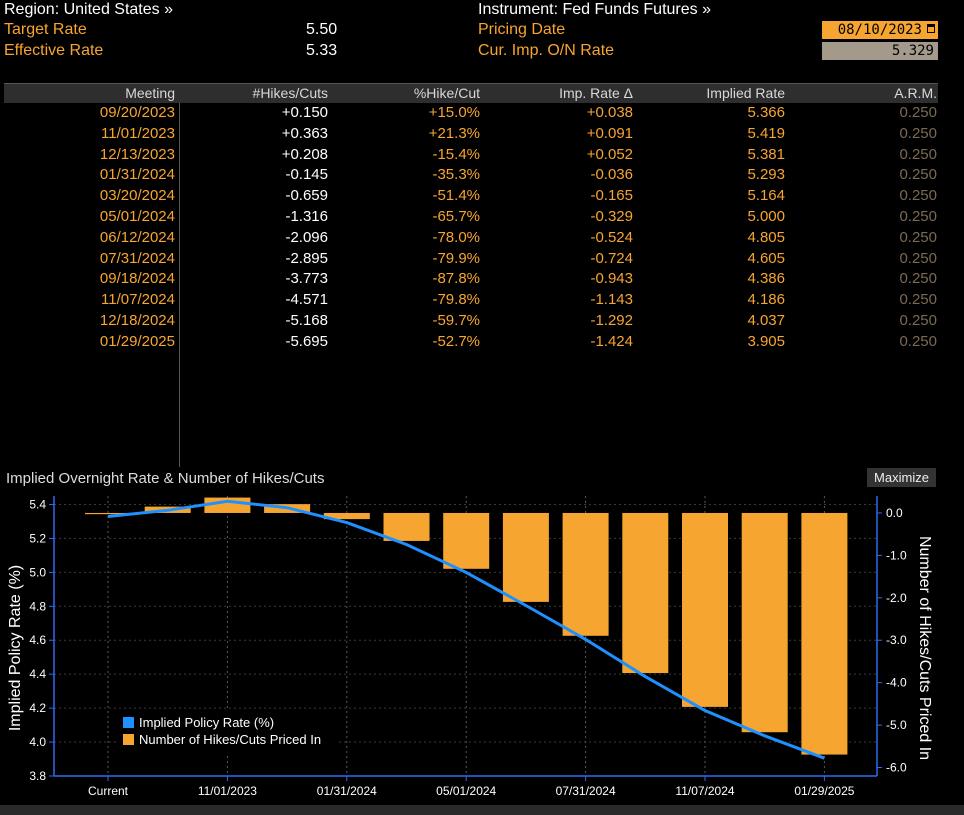 The image size is (964, 815). I want to click on table-row: 09/20/2023 +0.150 +15.0% +0.038 5.366 0.250, so click(471, 114).